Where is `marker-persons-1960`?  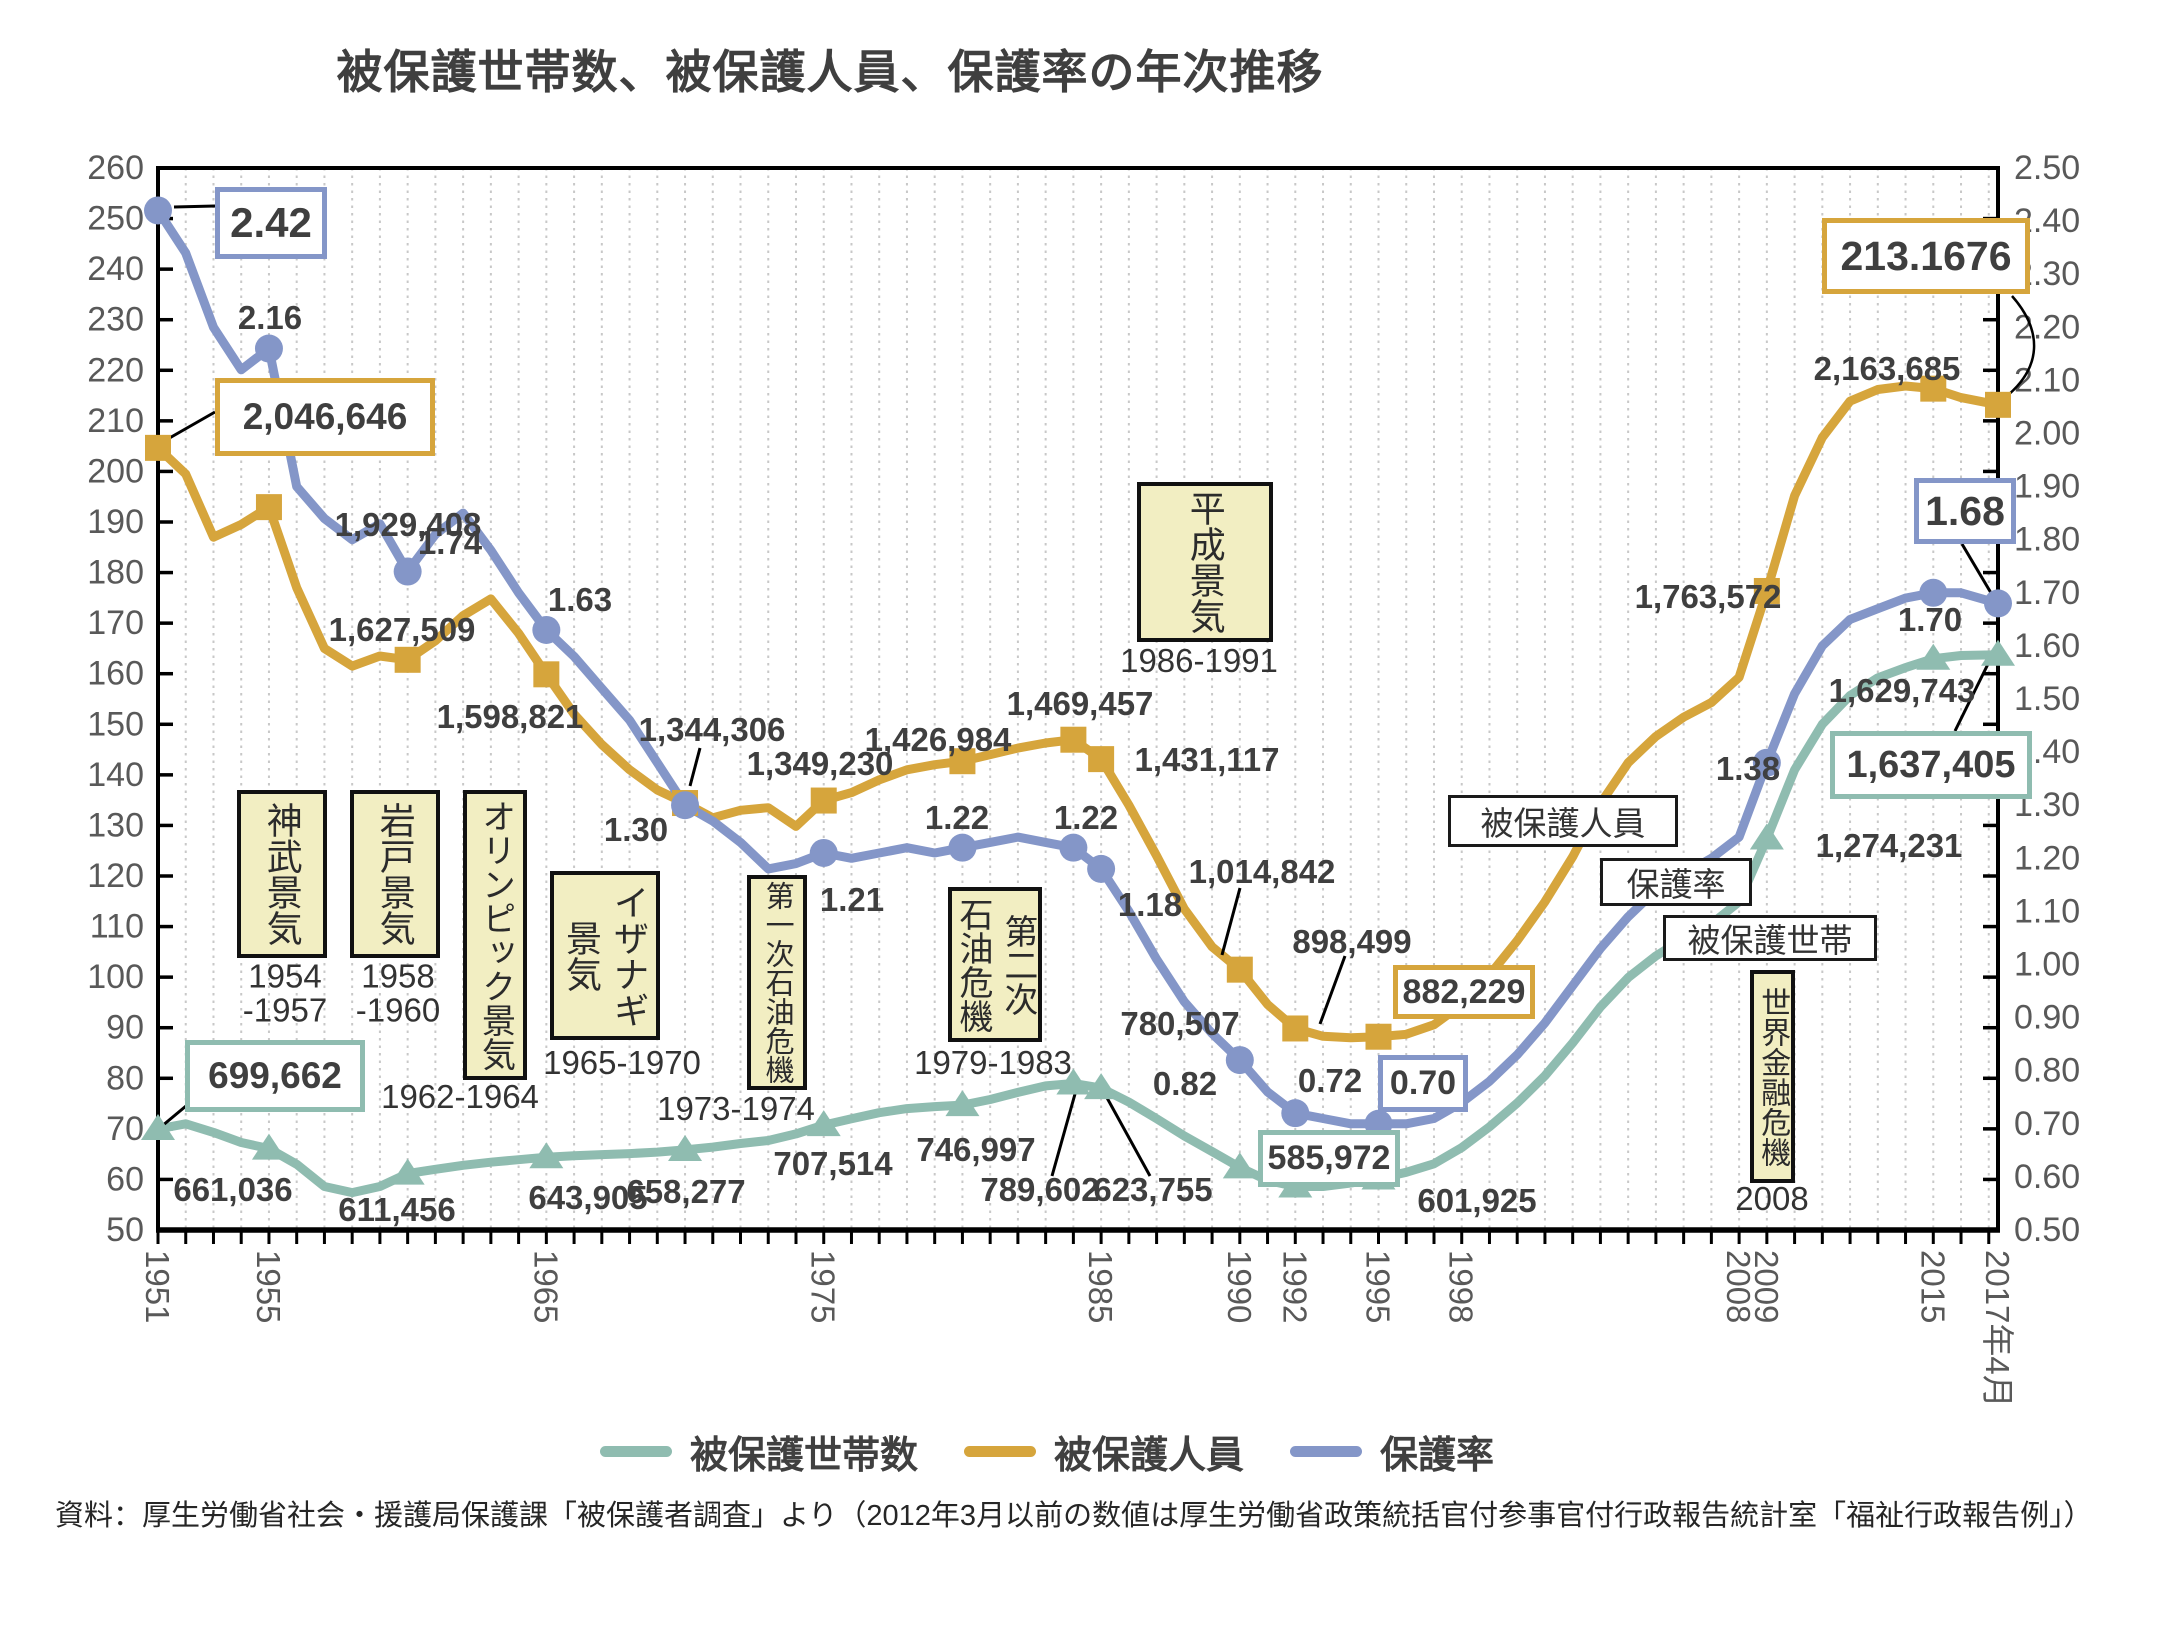
marker-persons-1960 is located at coordinates (407, 659).